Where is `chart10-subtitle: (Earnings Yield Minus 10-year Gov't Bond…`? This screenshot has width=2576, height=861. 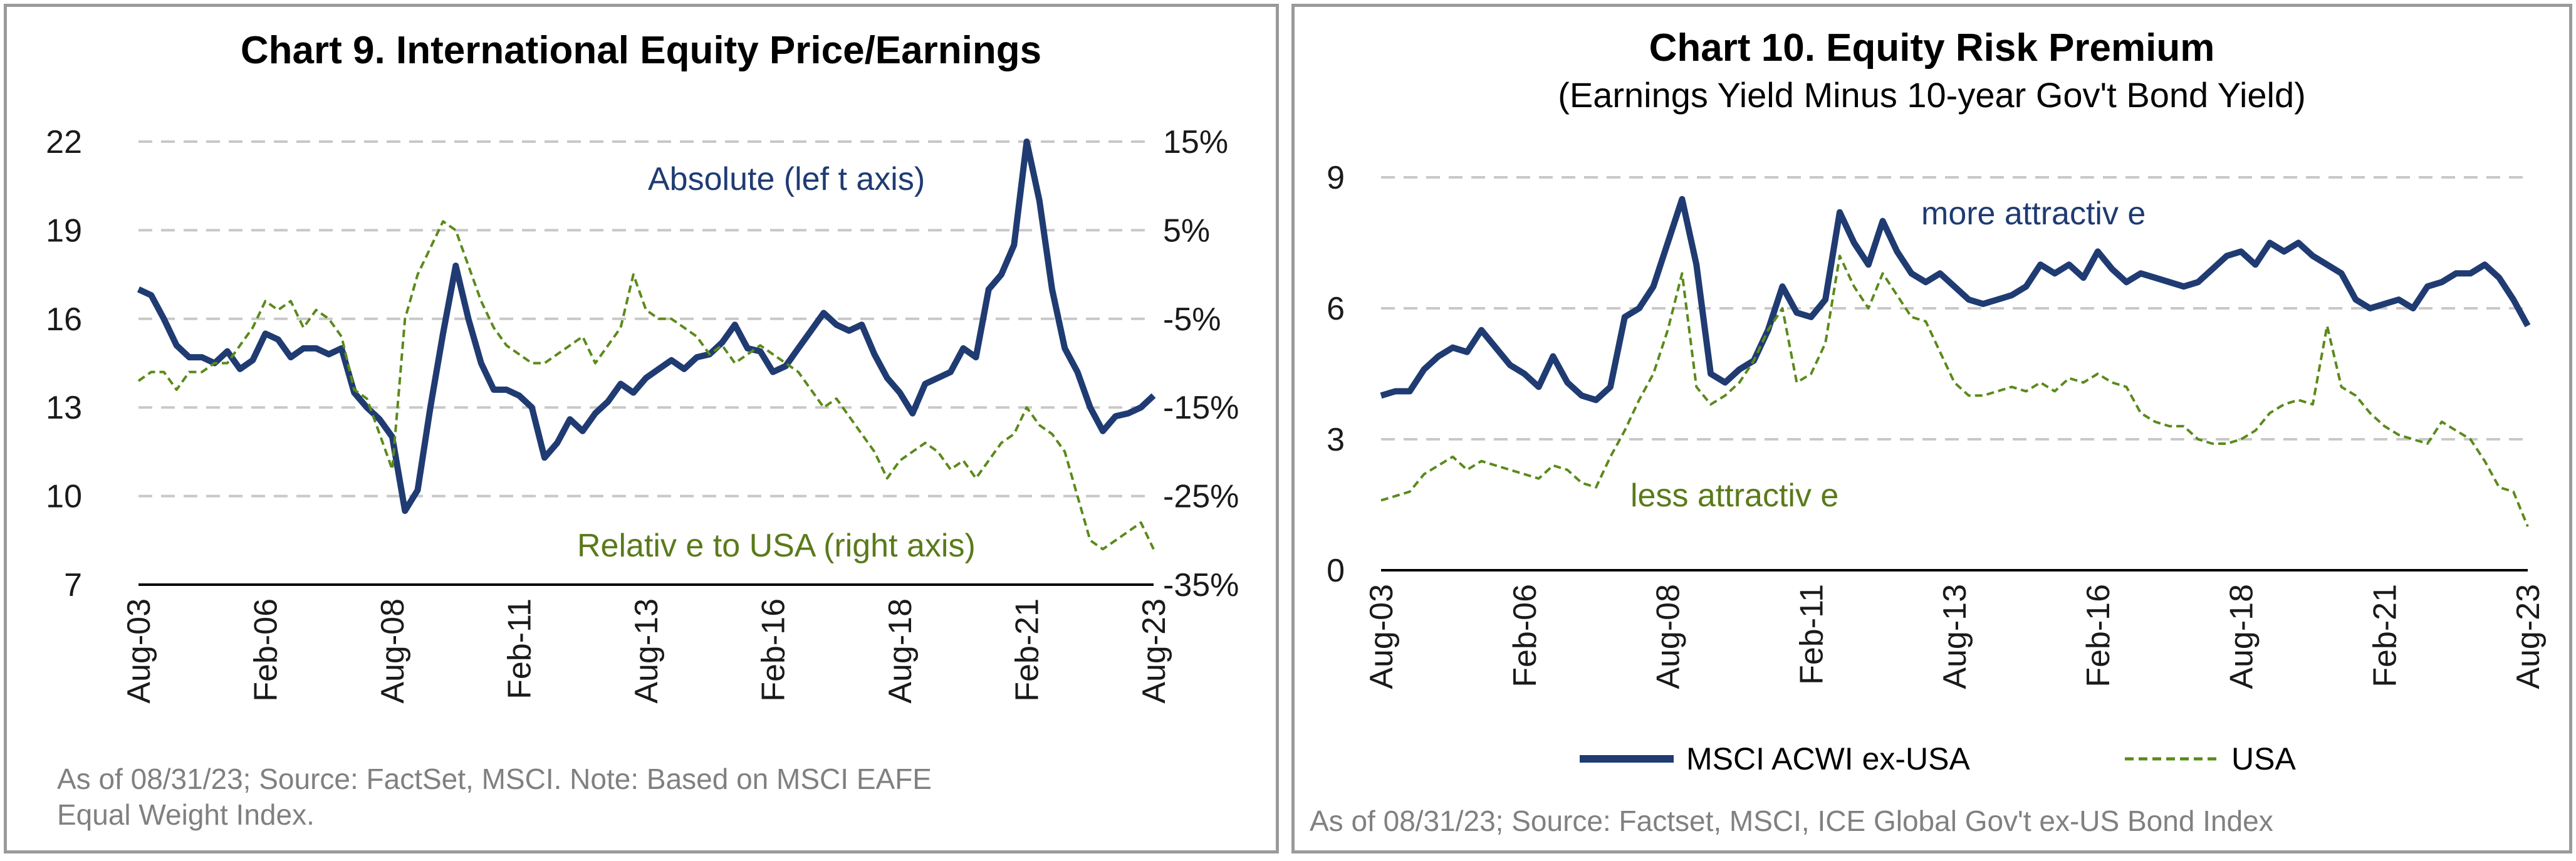 chart10-subtitle: (Earnings Yield Minus 10-year Gov't Bond… is located at coordinates (1932, 95).